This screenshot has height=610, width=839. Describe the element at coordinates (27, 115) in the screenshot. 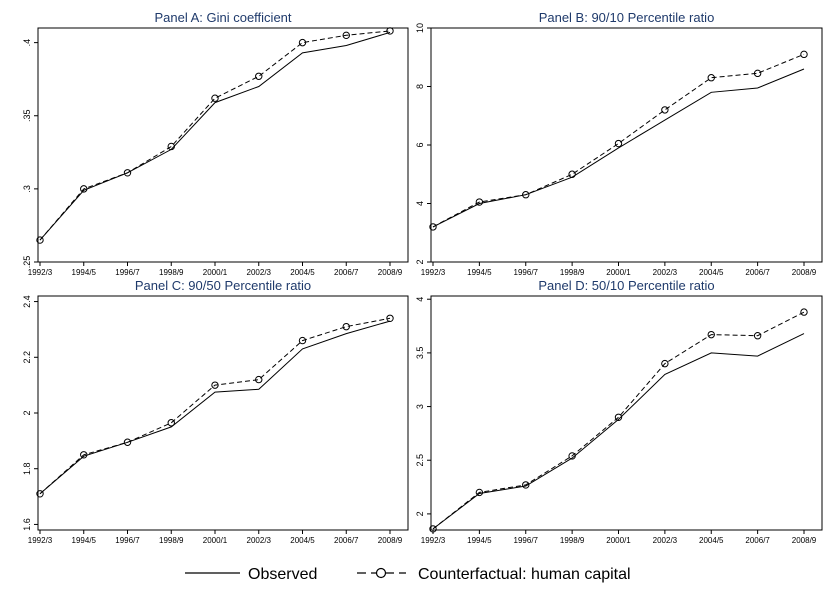

I see `y-tick-label: .35` at that location.